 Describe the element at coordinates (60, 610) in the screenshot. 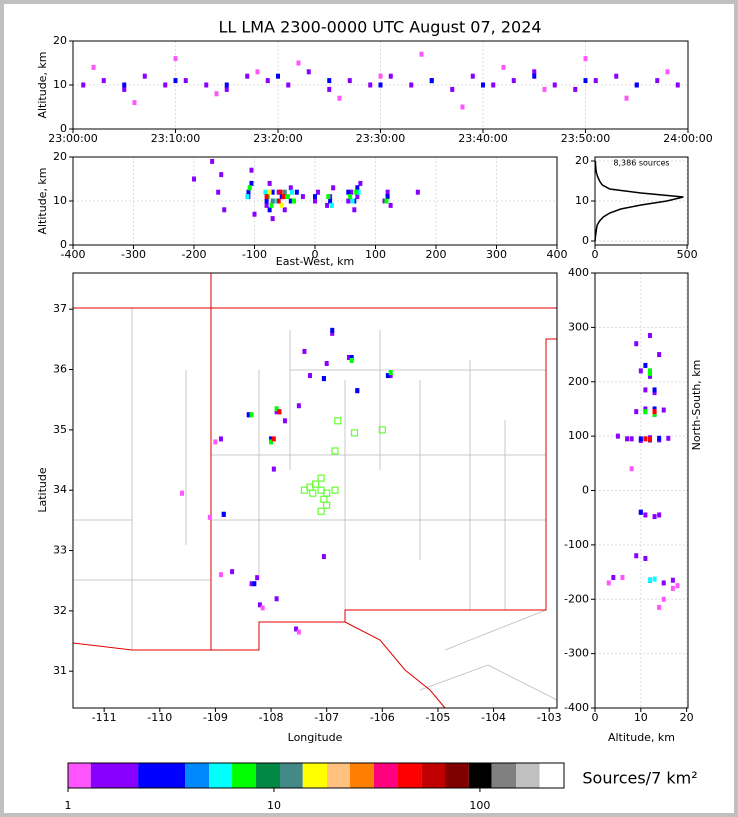

I see `y-tick-label: 32` at that location.